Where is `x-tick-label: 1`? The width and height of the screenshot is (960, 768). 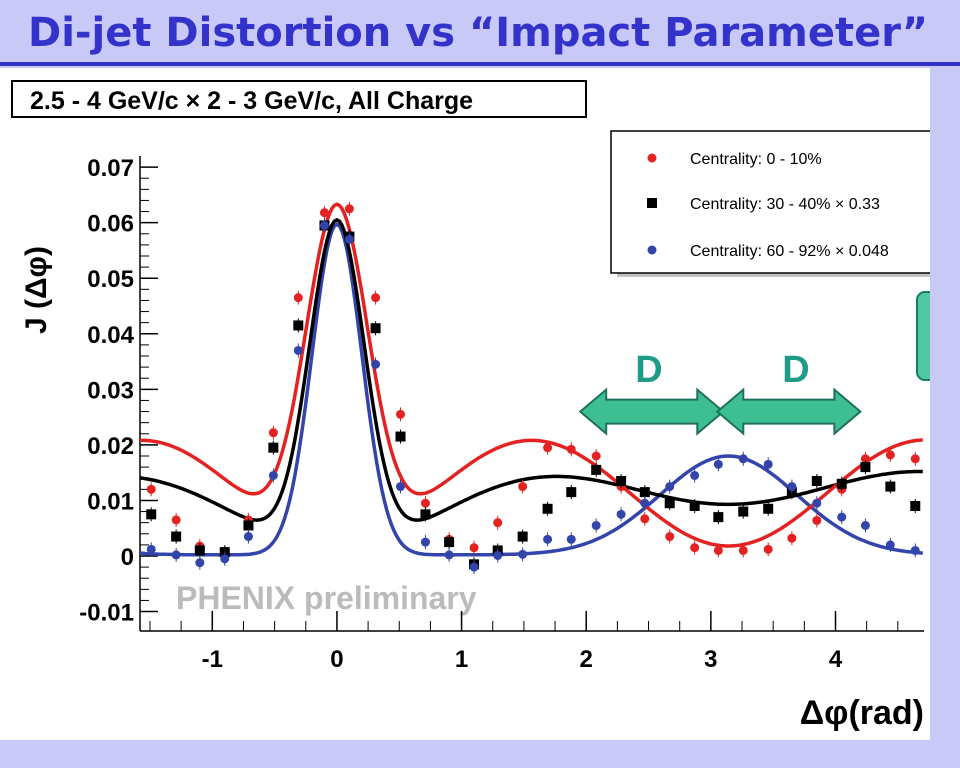
x-tick-label: 1 is located at coordinates (461, 659).